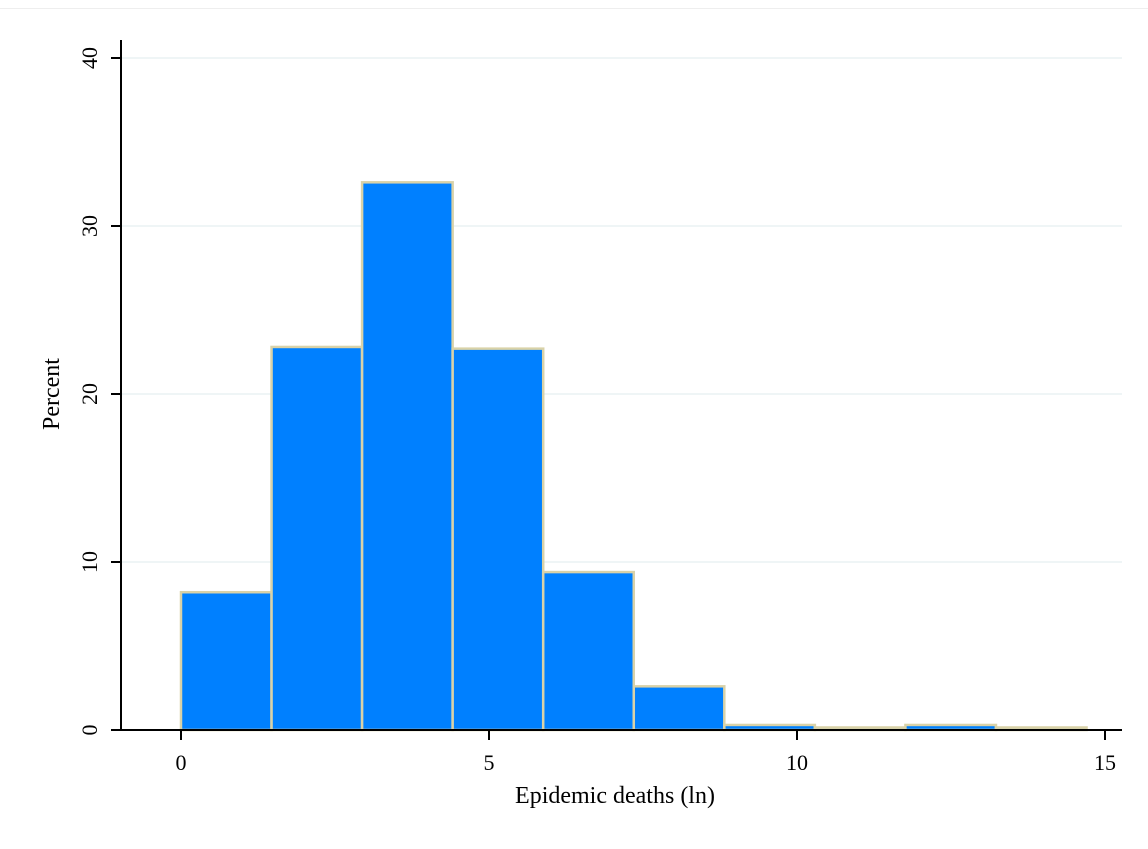 This screenshot has width=1148, height=849. What do you see at coordinates (615, 796) in the screenshot?
I see `x-axis-title: Epidemic deaths (ln)` at bounding box center [615, 796].